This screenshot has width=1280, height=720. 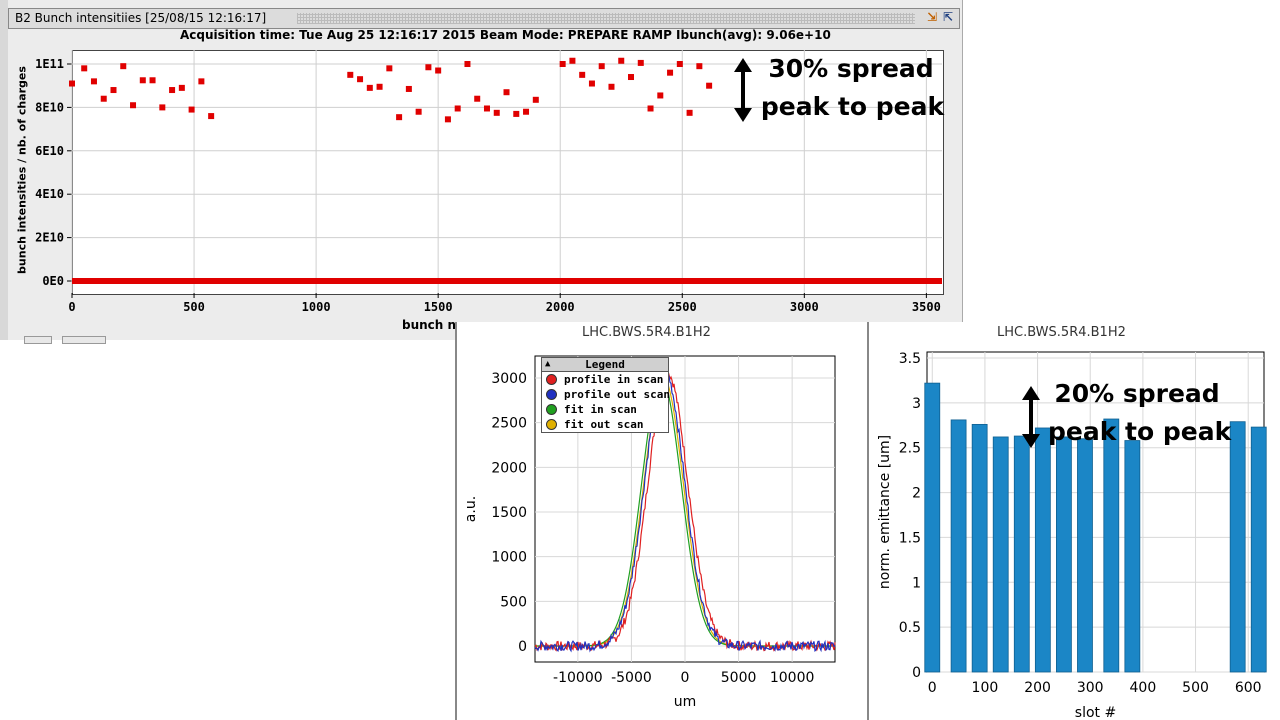 What do you see at coordinates (916, 404) in the screenshot?
I see `emittance-y-tick-label: 3` at bounding box center [916, 404].